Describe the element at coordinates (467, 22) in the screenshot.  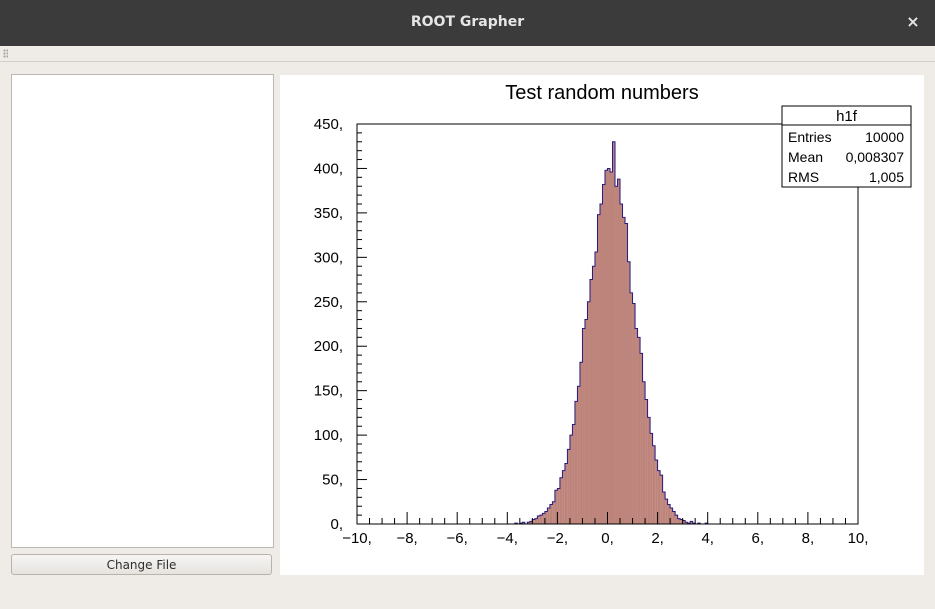
I see `window-title: ROOT Grapher` at that location.